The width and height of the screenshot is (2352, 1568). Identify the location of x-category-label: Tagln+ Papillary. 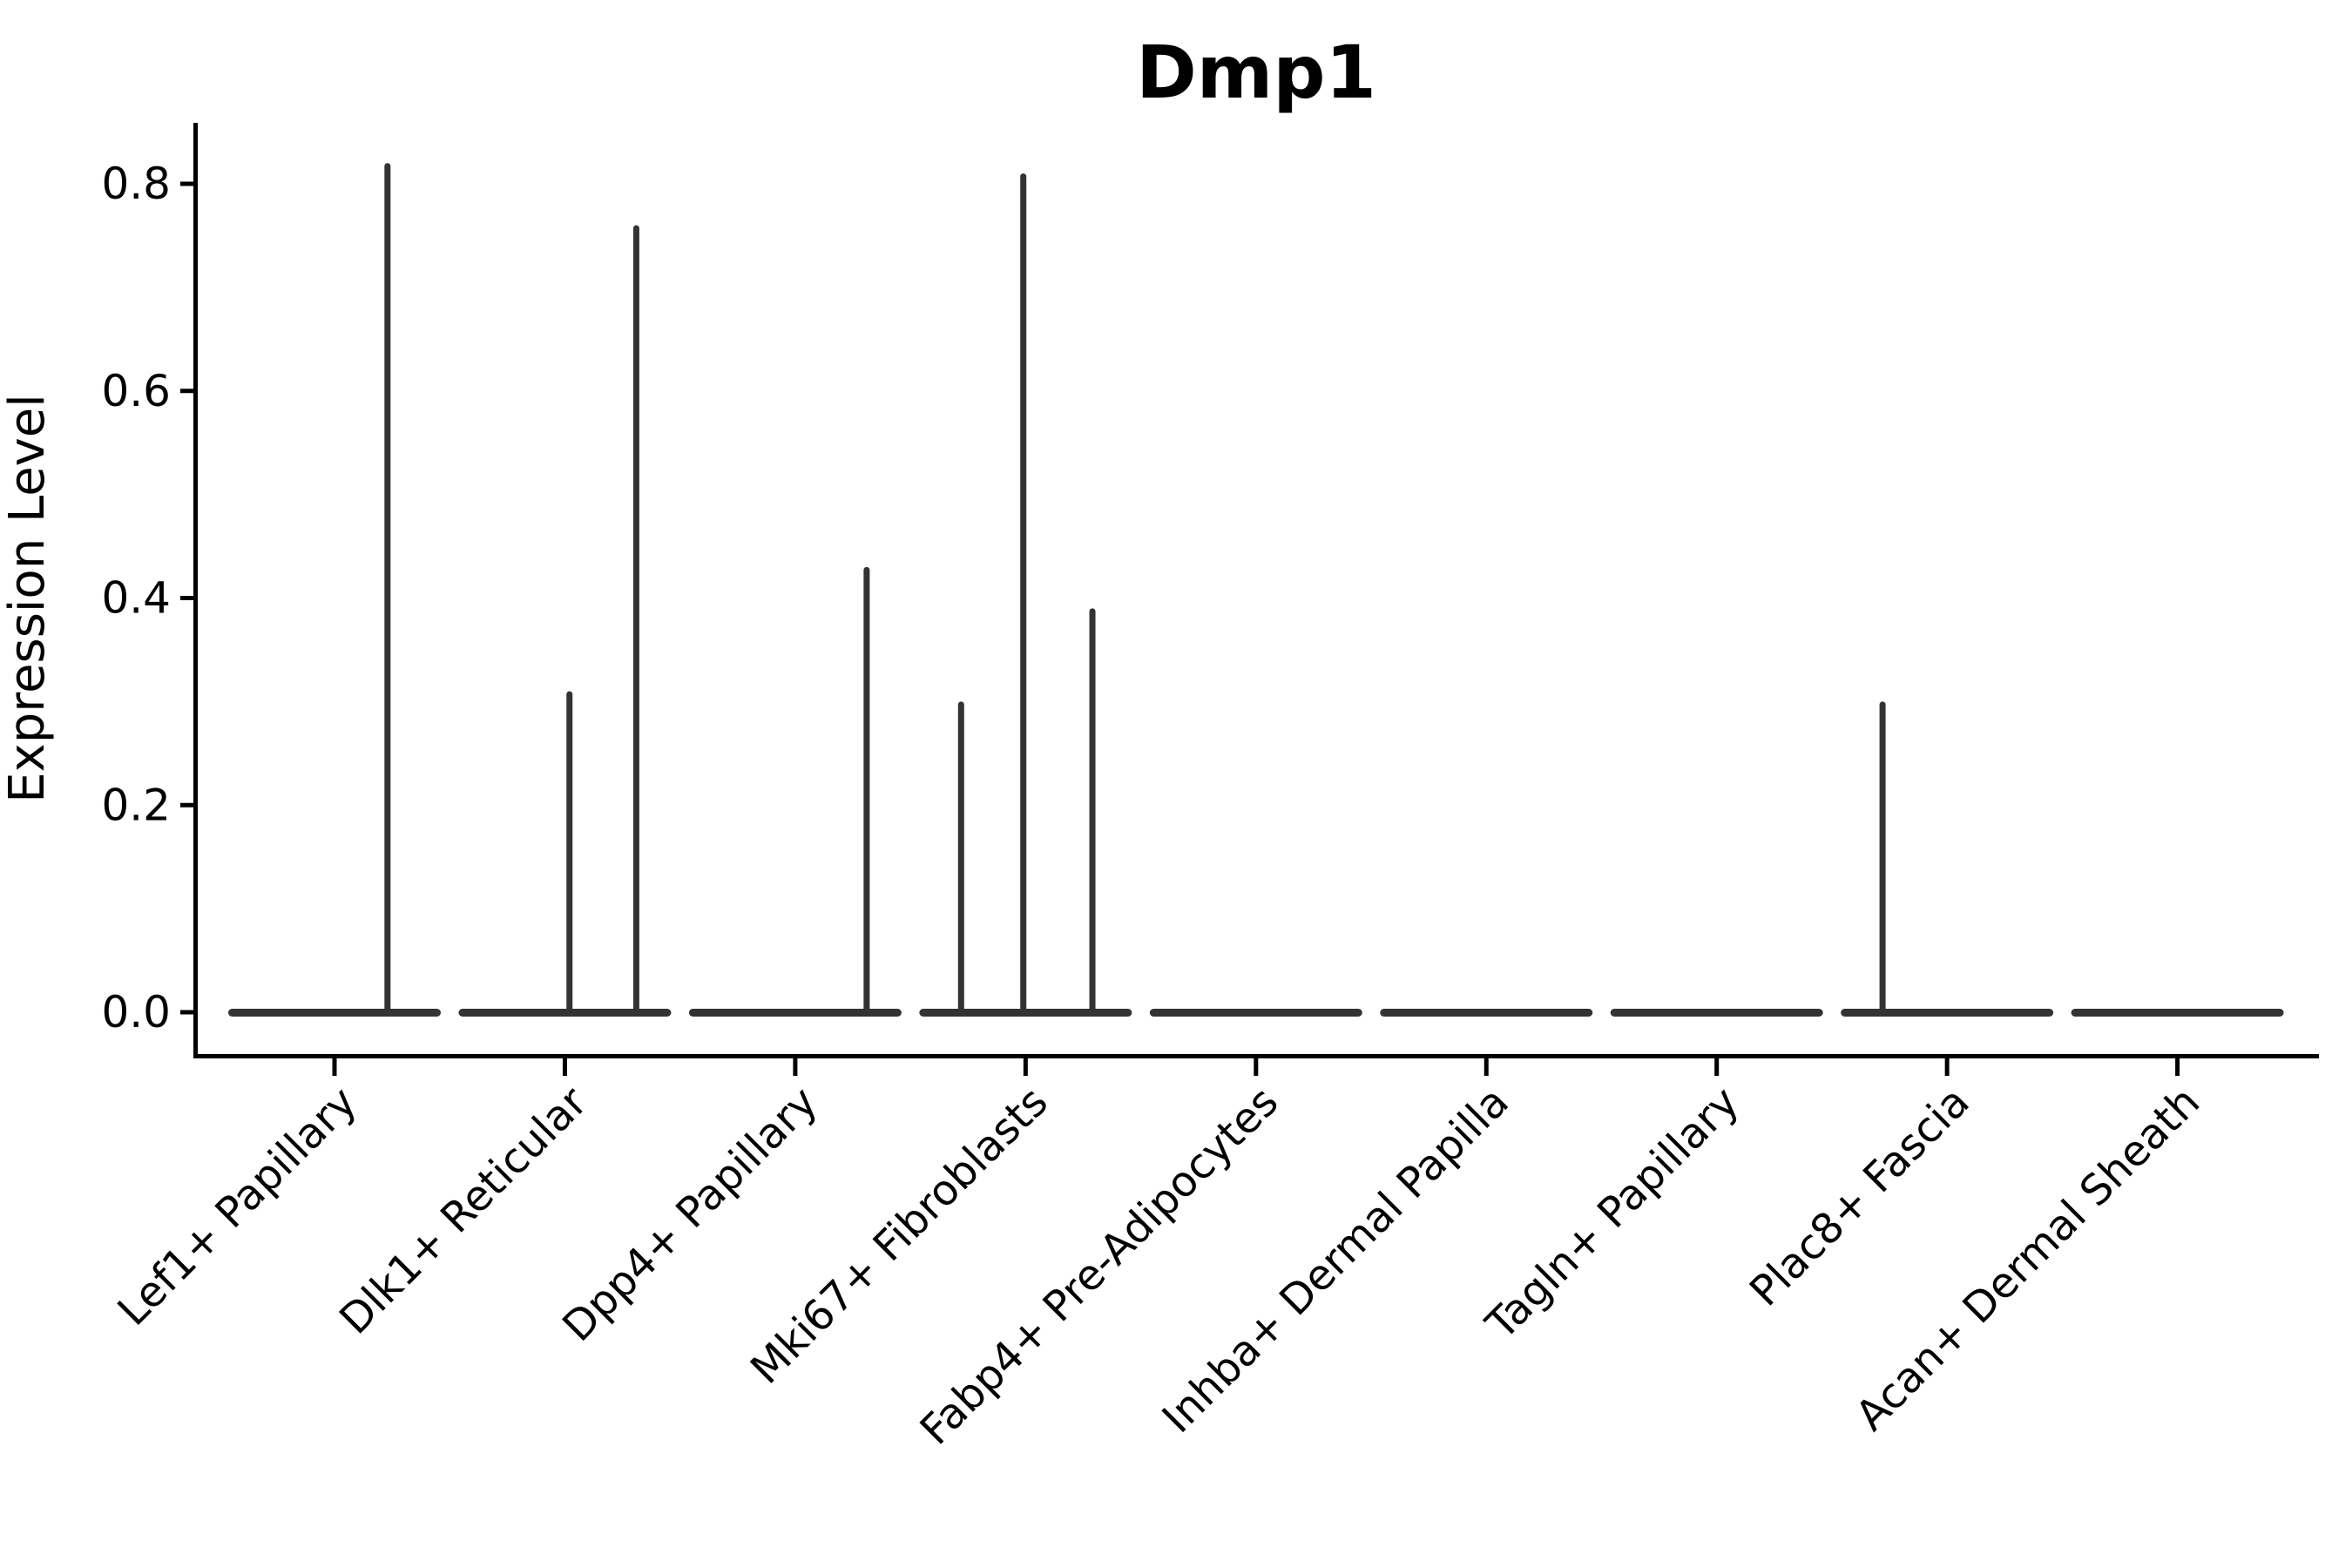
(1612, 1213).